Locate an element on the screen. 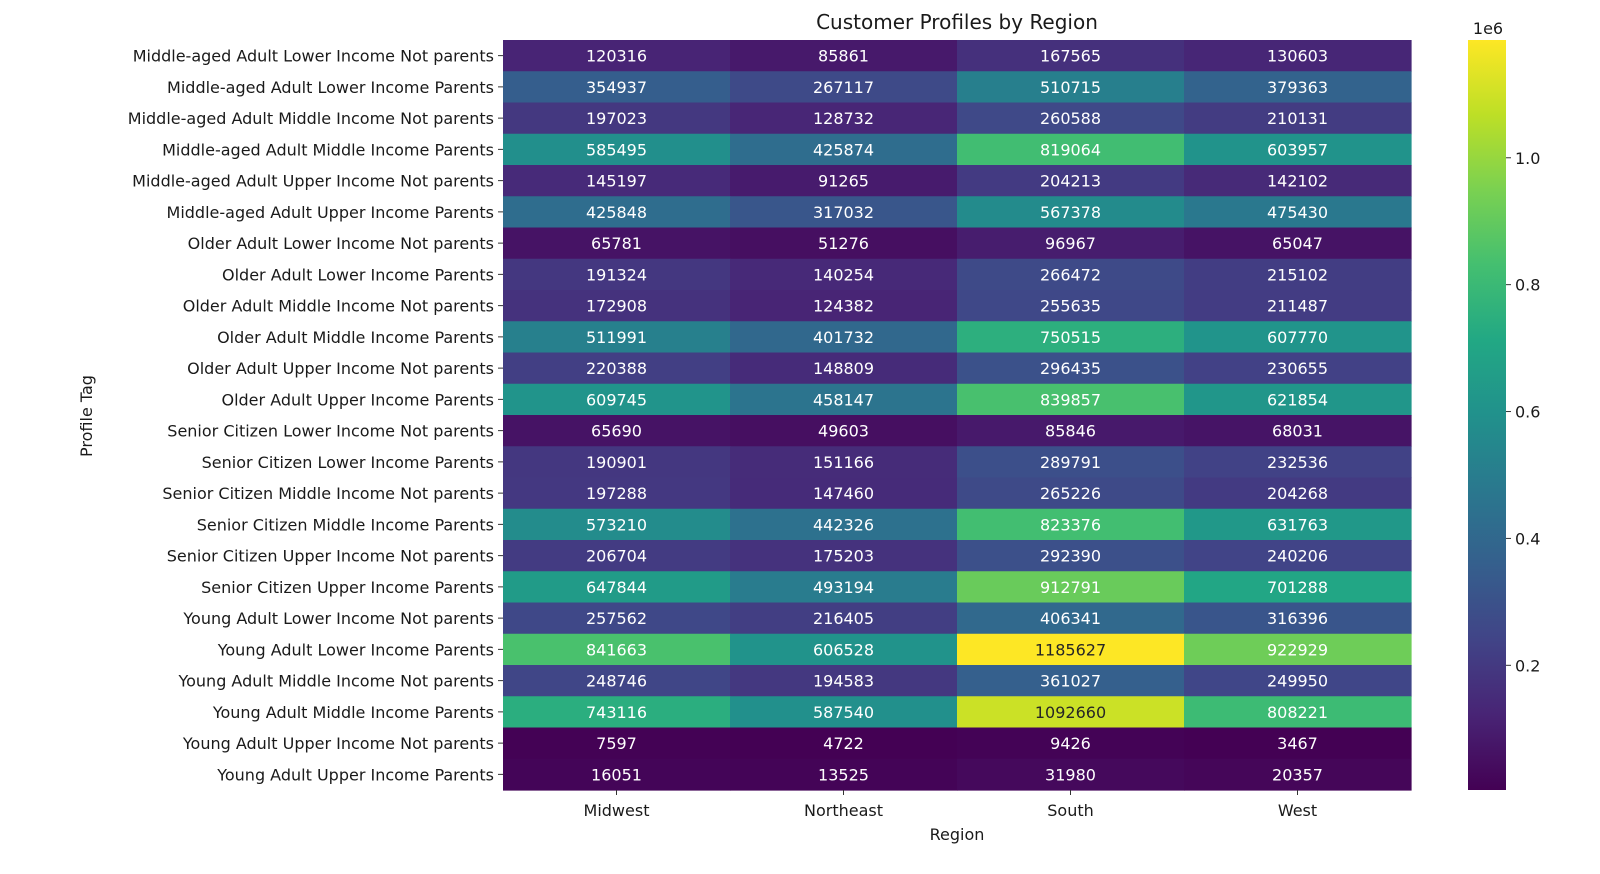 This screenshot has width=1600, height=874. cell-value-label: 230655 is located at coordinates (1297, 368).